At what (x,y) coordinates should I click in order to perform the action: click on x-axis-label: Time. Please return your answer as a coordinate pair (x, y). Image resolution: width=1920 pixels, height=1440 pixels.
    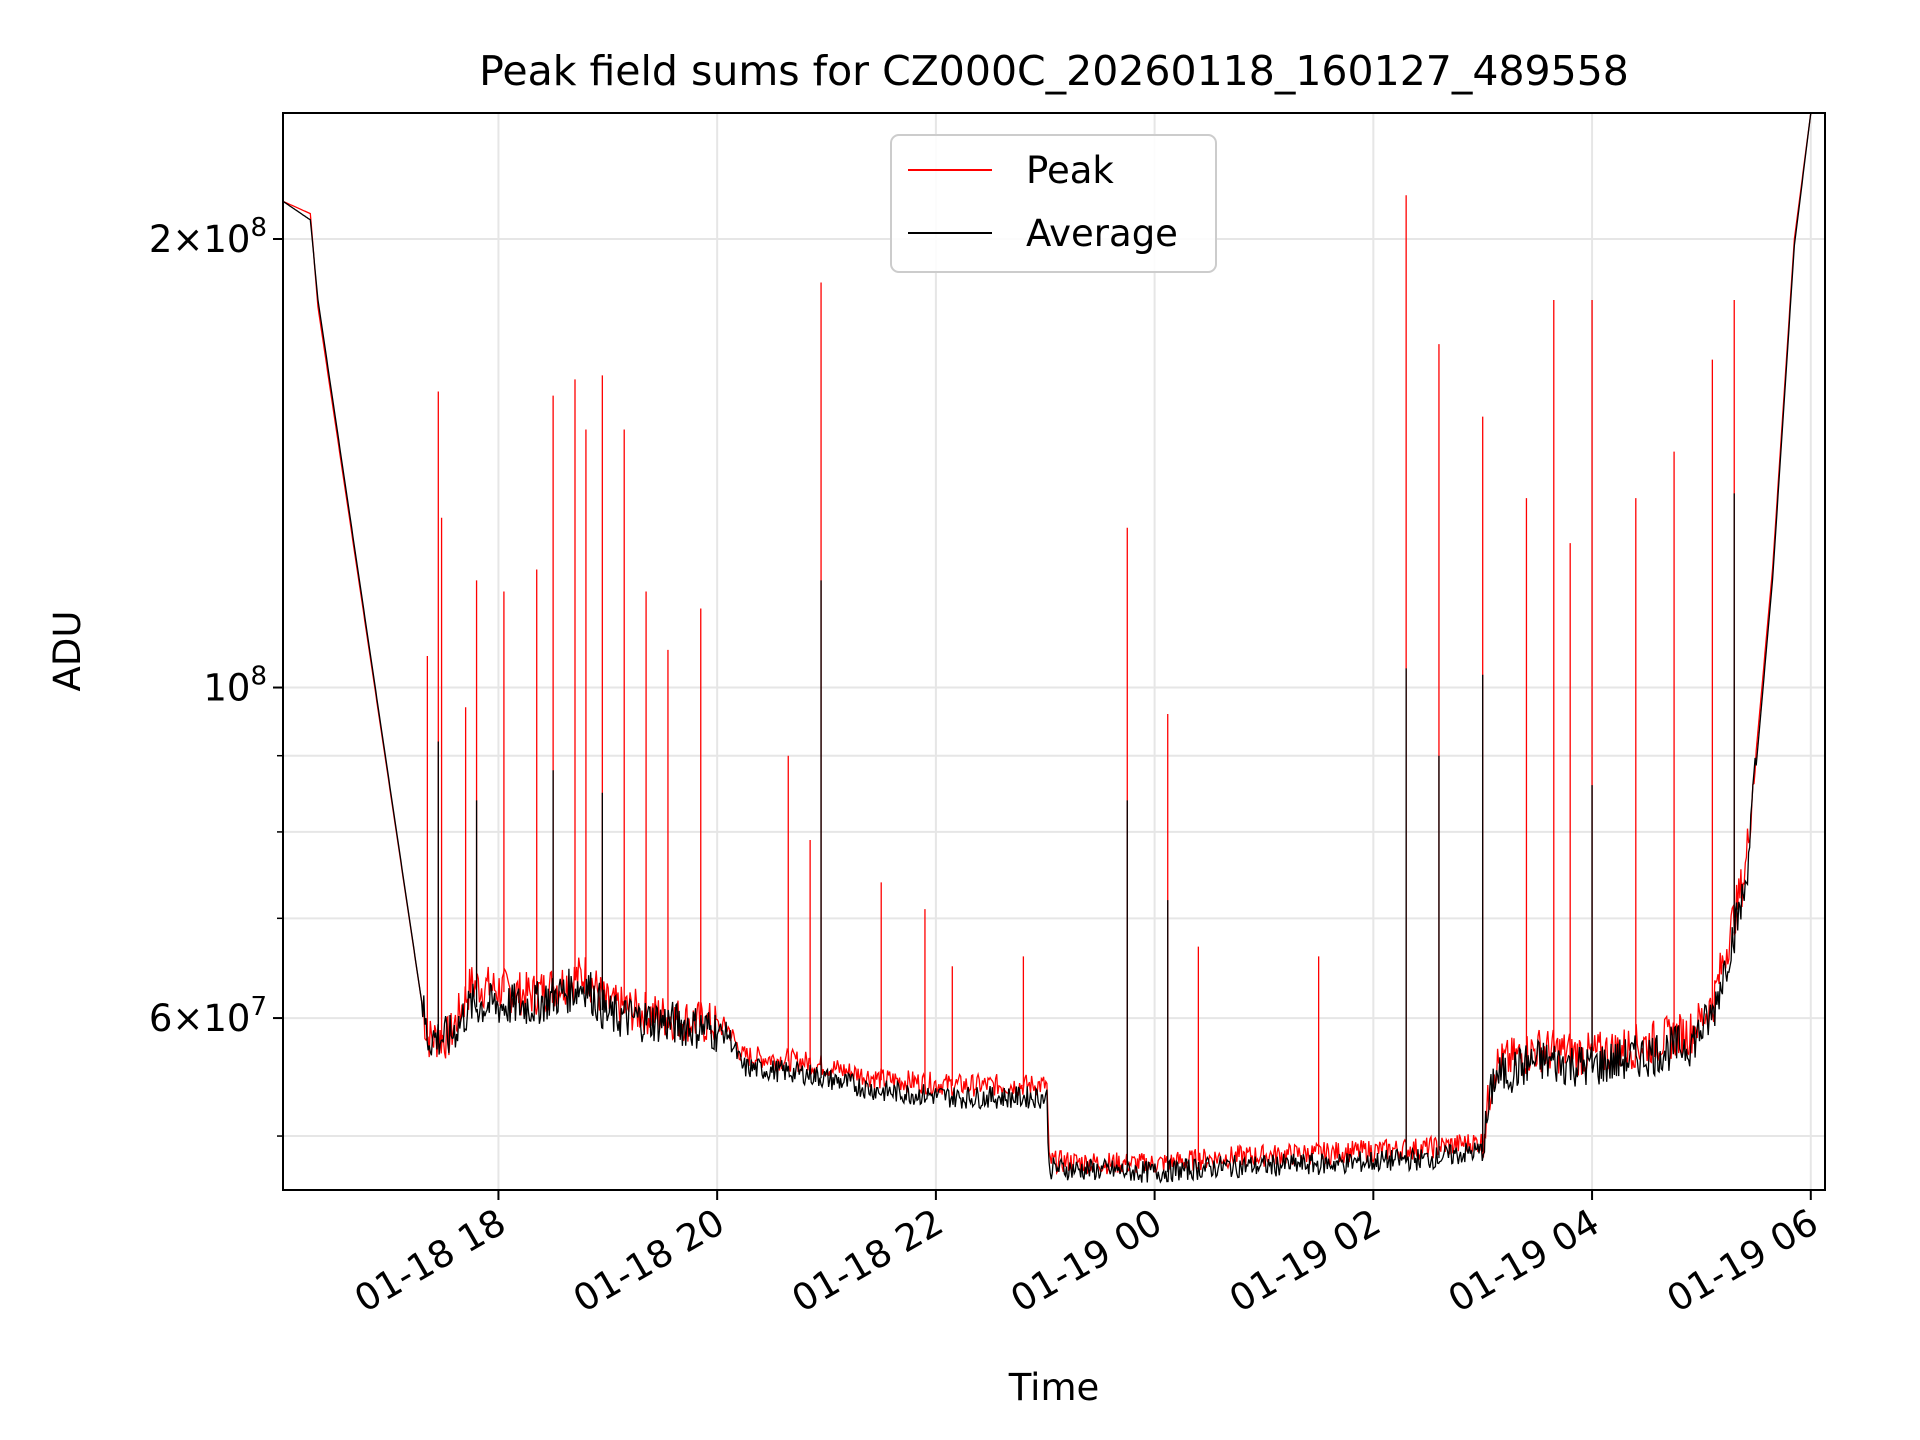
    Looking at the image, I should click on (1054, 1387).